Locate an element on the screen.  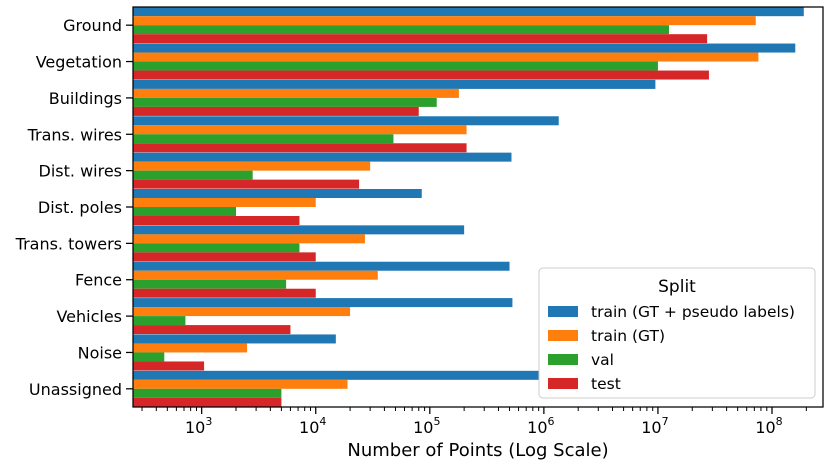
bar-dist-wires-test is located at coordinates (246, 184).